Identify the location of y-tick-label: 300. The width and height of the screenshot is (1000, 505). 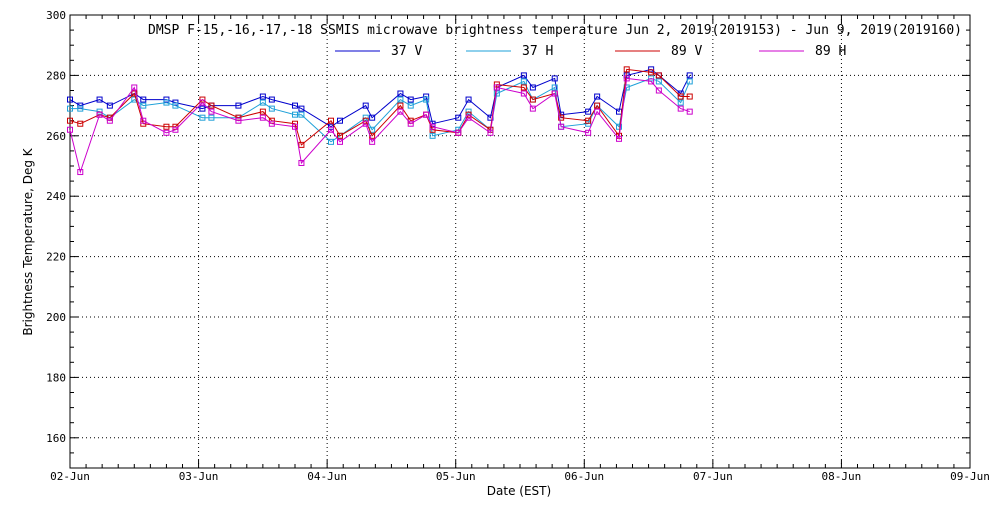
(56, 15).